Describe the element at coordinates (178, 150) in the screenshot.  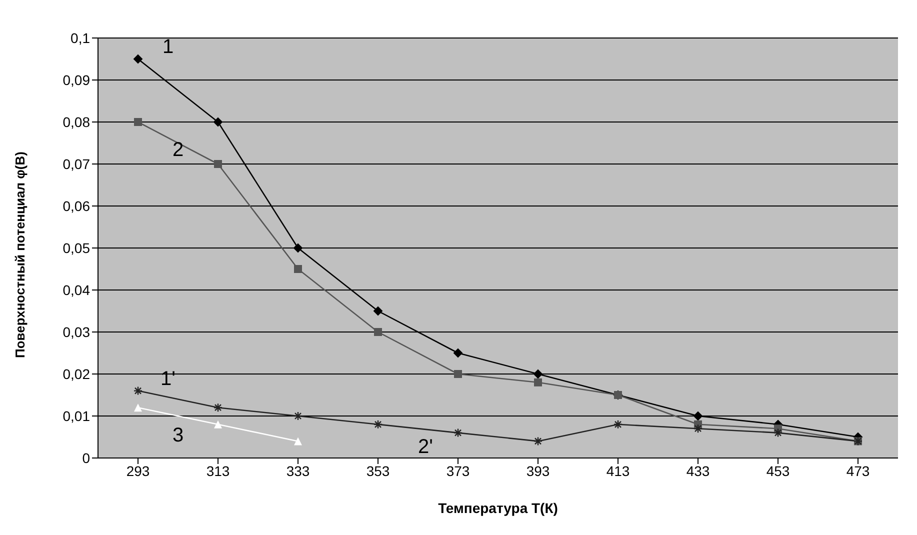
I see `series-label: 2` at that location.